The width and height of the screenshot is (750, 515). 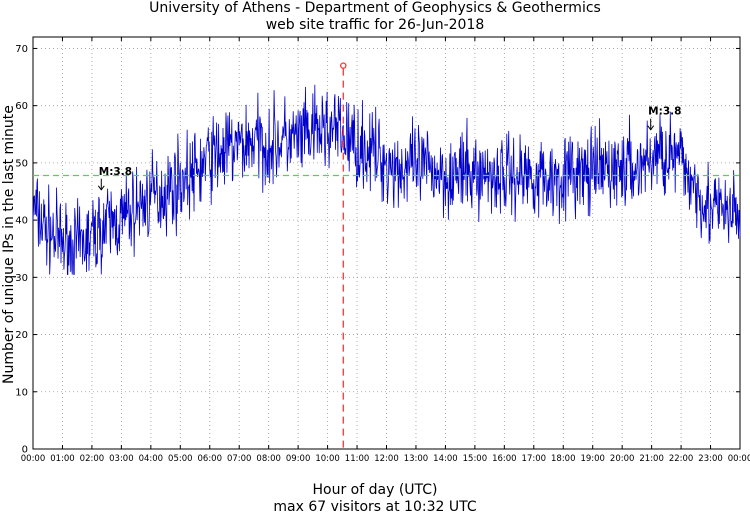 I want to click on x-tick-label: 18:00, so click(x=563, y=459).